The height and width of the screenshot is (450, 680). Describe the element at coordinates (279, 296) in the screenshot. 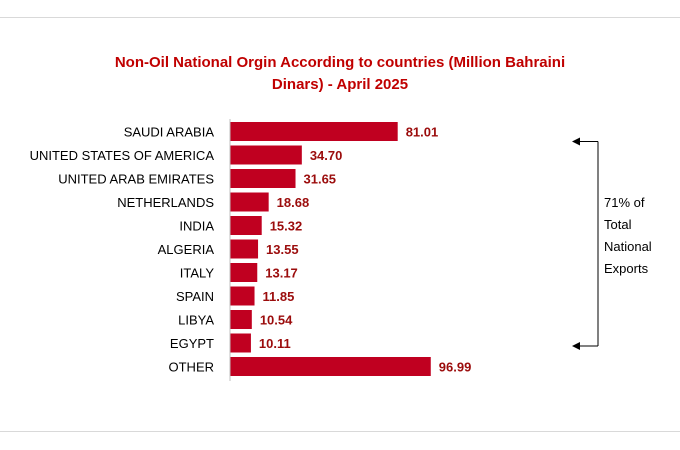

I see `value-label-spain: 11.85` at that location.